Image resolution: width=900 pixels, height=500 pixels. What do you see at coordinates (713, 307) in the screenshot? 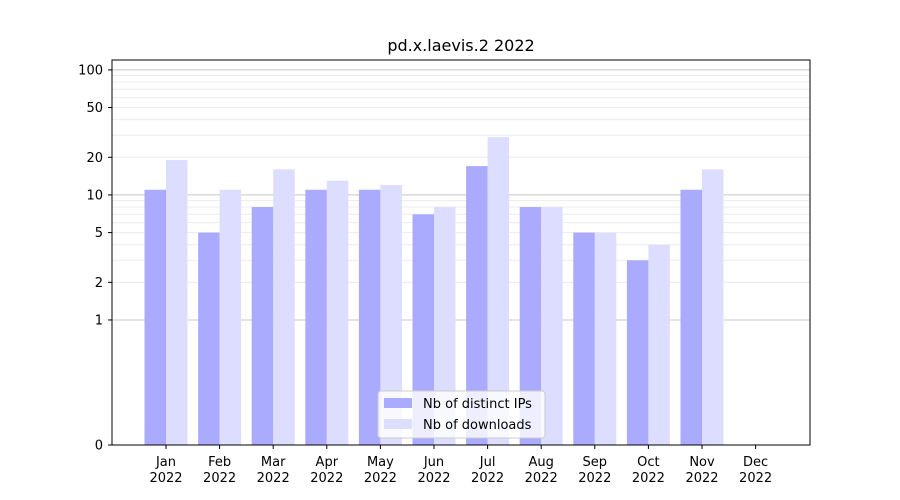
I see `bar-downloads-nov` at bounding box center [713, 307].